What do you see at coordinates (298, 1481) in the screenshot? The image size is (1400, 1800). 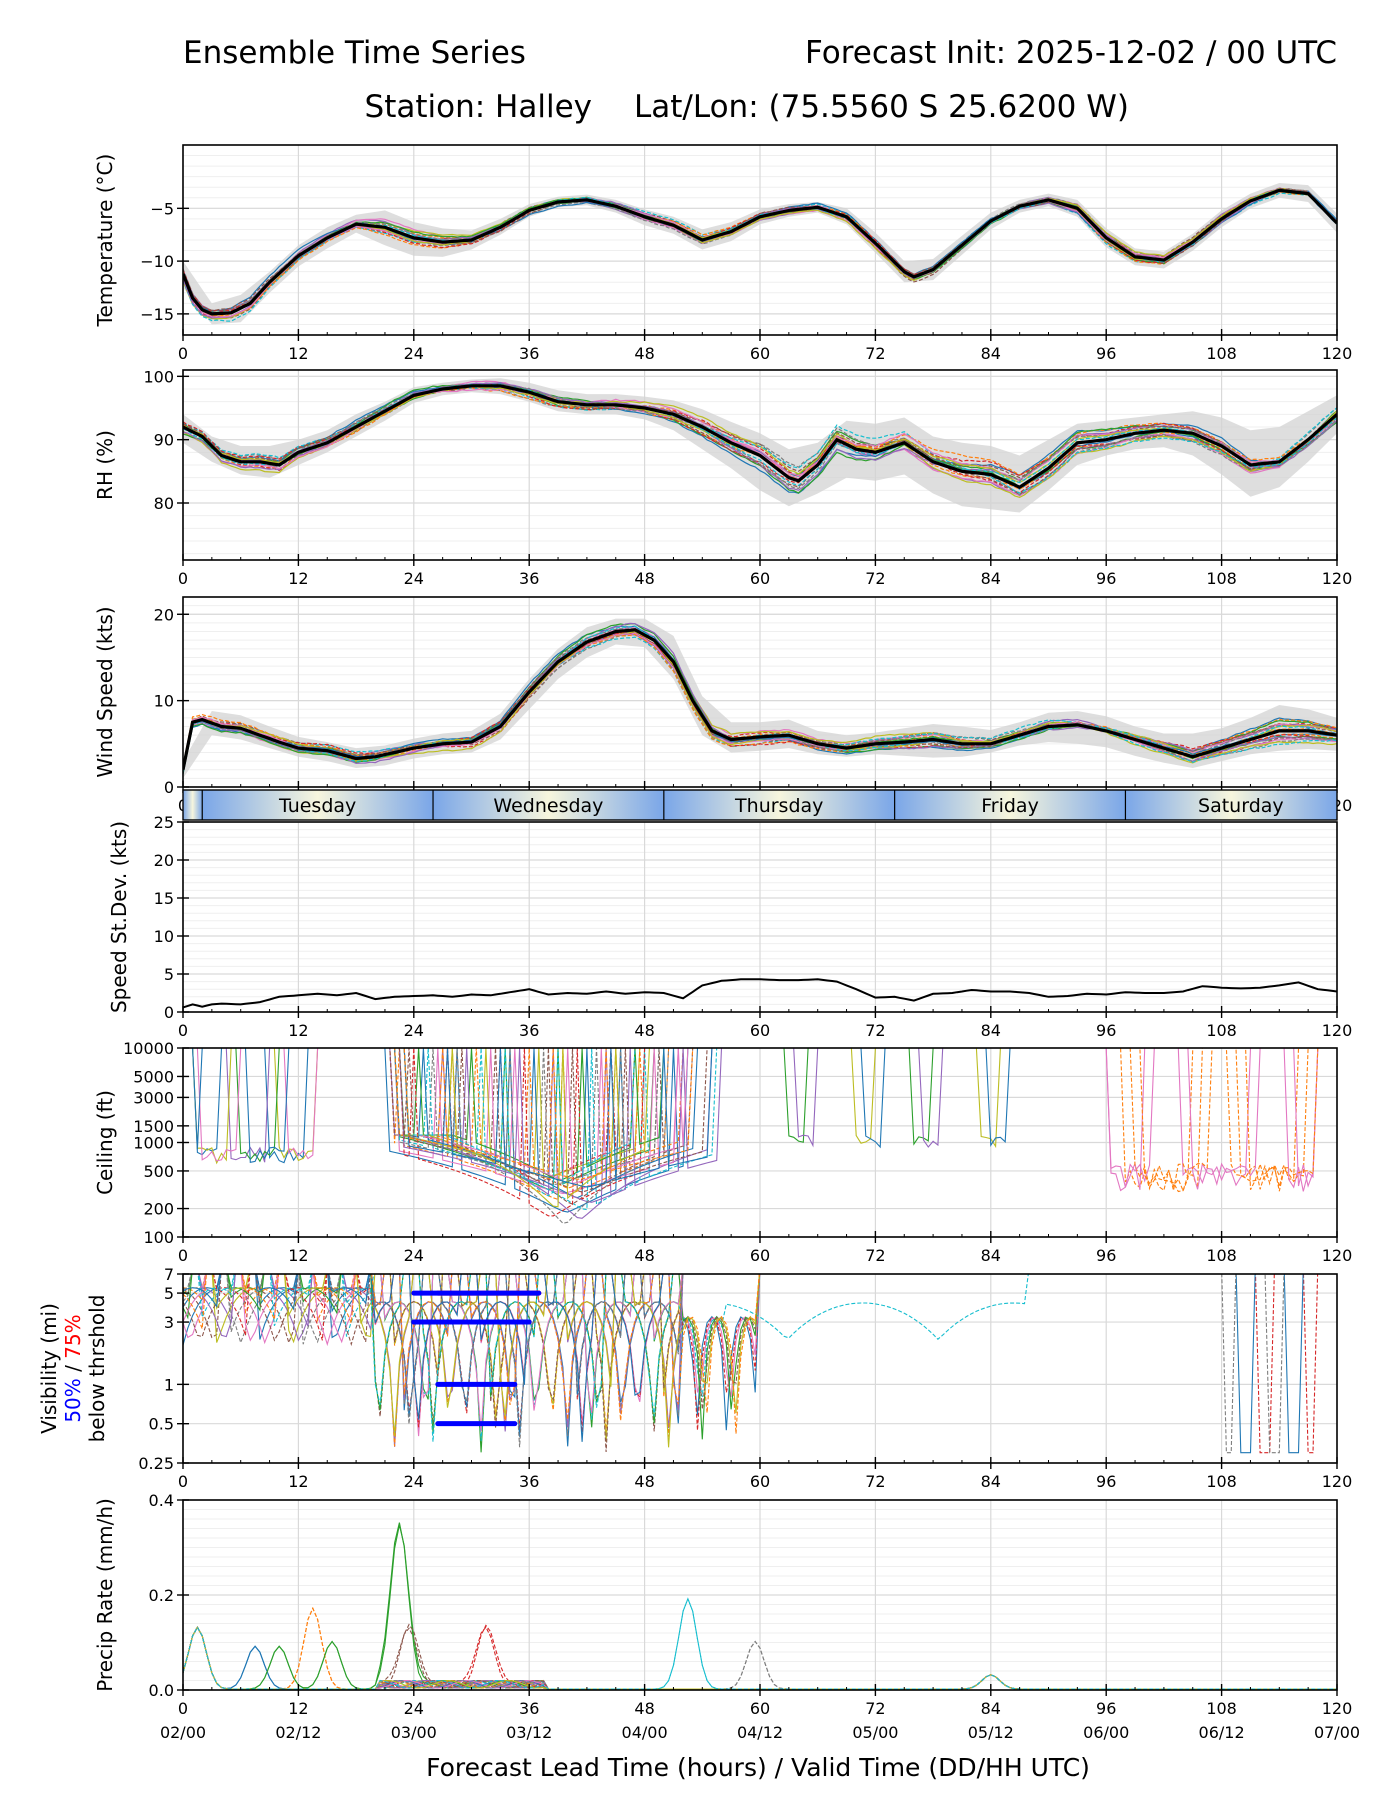 I see `visibility-xtick-label: 12` at bounding box center [298, 1481].